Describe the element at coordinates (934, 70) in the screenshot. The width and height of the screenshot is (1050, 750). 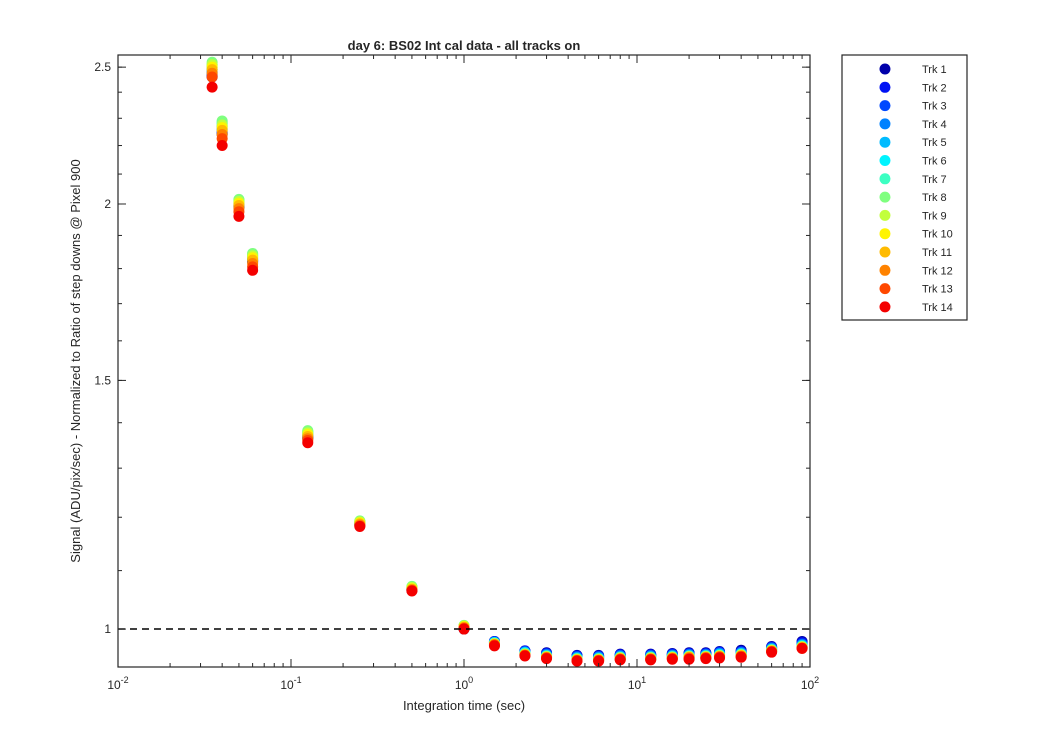
I see `legend-label: Trk 1` at that location.